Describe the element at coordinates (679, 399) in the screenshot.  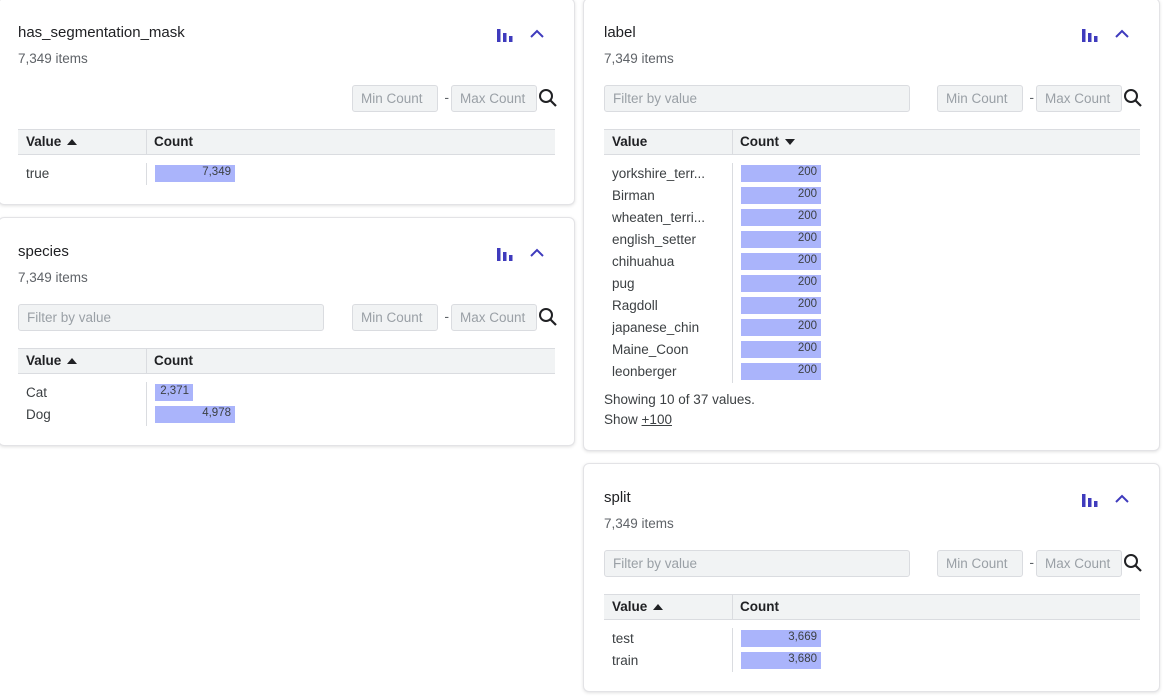
I see `showing-count-text: Showing 10 of 37 values.` at that location.